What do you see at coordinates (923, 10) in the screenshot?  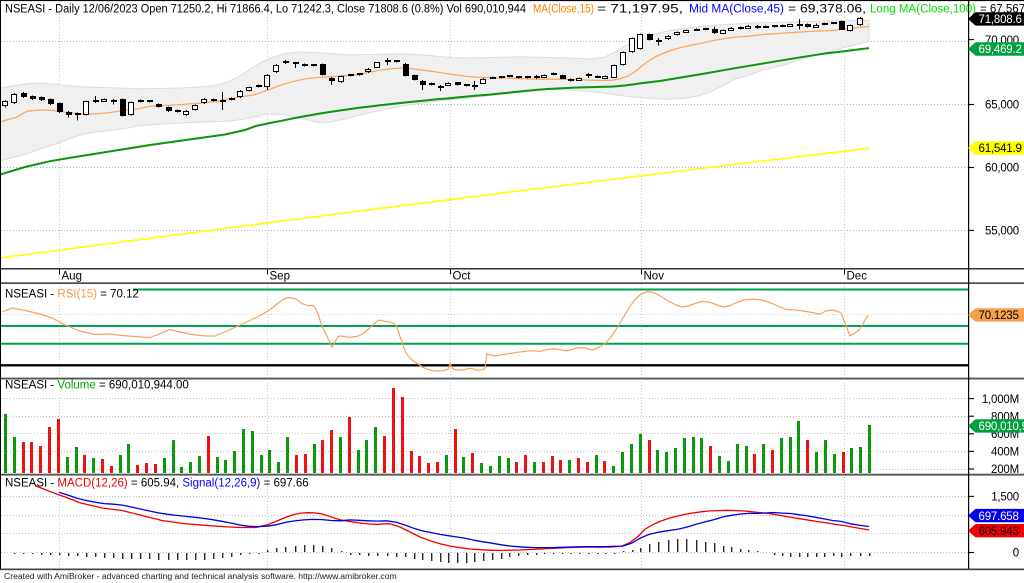 I see `svg-text: Long MA(Close,100)` at bounding box center [923, 10].